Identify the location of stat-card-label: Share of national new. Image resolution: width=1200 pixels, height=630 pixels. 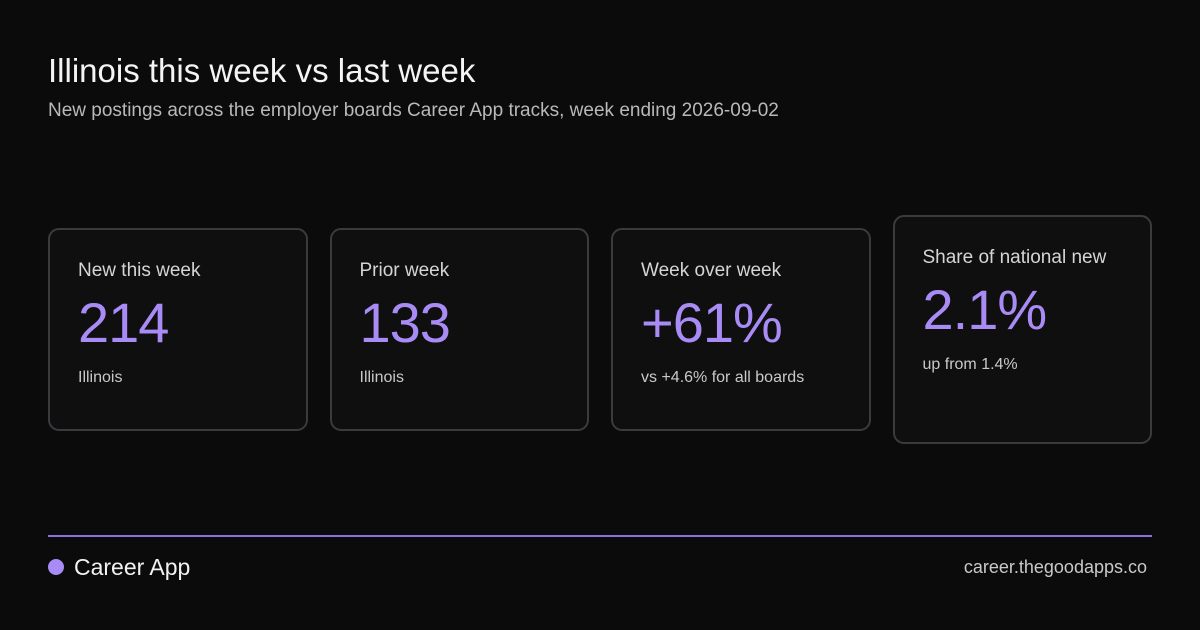
(1014, 257).